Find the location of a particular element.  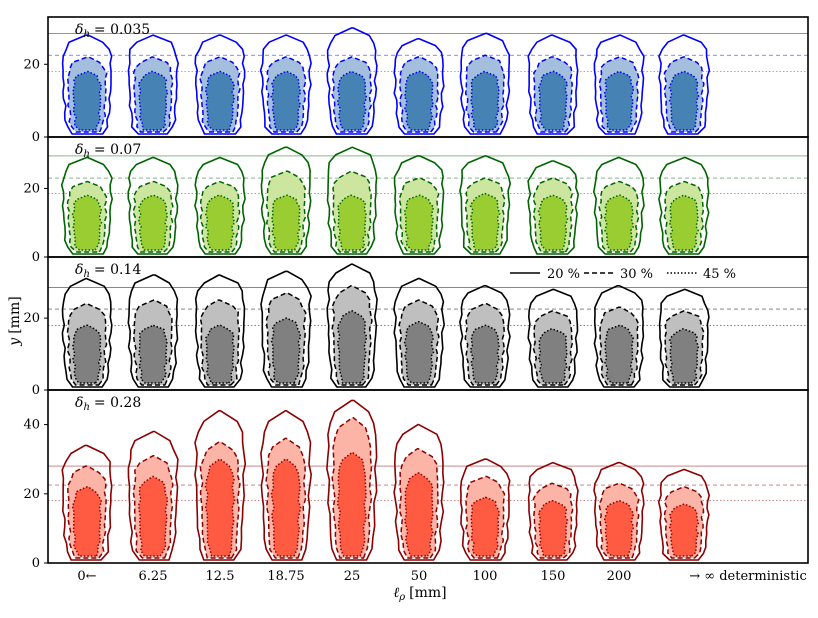

x-tick-label: 18.75 is located at coordinates (285, 576).